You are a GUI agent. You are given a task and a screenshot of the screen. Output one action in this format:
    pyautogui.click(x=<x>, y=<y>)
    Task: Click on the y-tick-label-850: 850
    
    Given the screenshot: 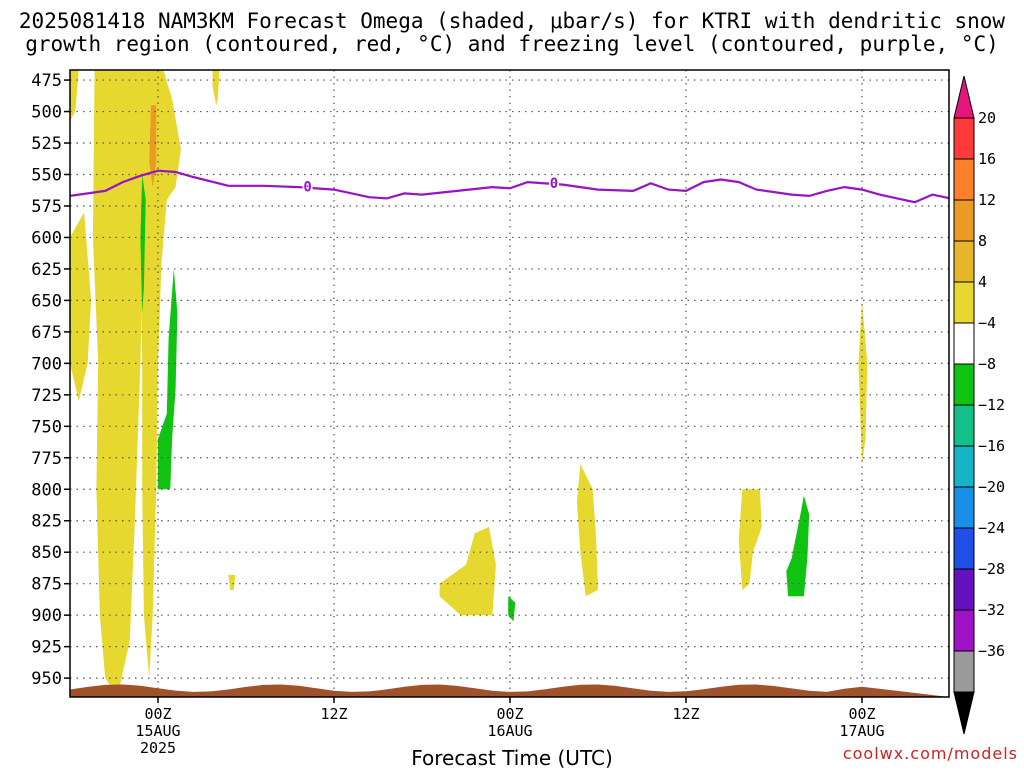 What is the action you would take?
    pyautogui.click(x=46, y=553)
    